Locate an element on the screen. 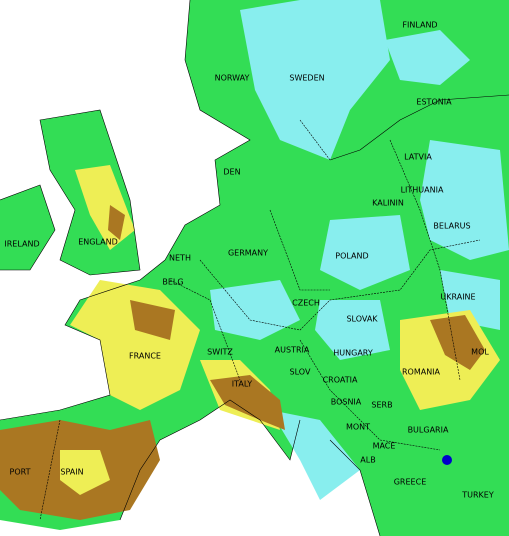 The width and height of the screenshot is (509, 536). label: SPAIN is located at coordinates (71, 472).